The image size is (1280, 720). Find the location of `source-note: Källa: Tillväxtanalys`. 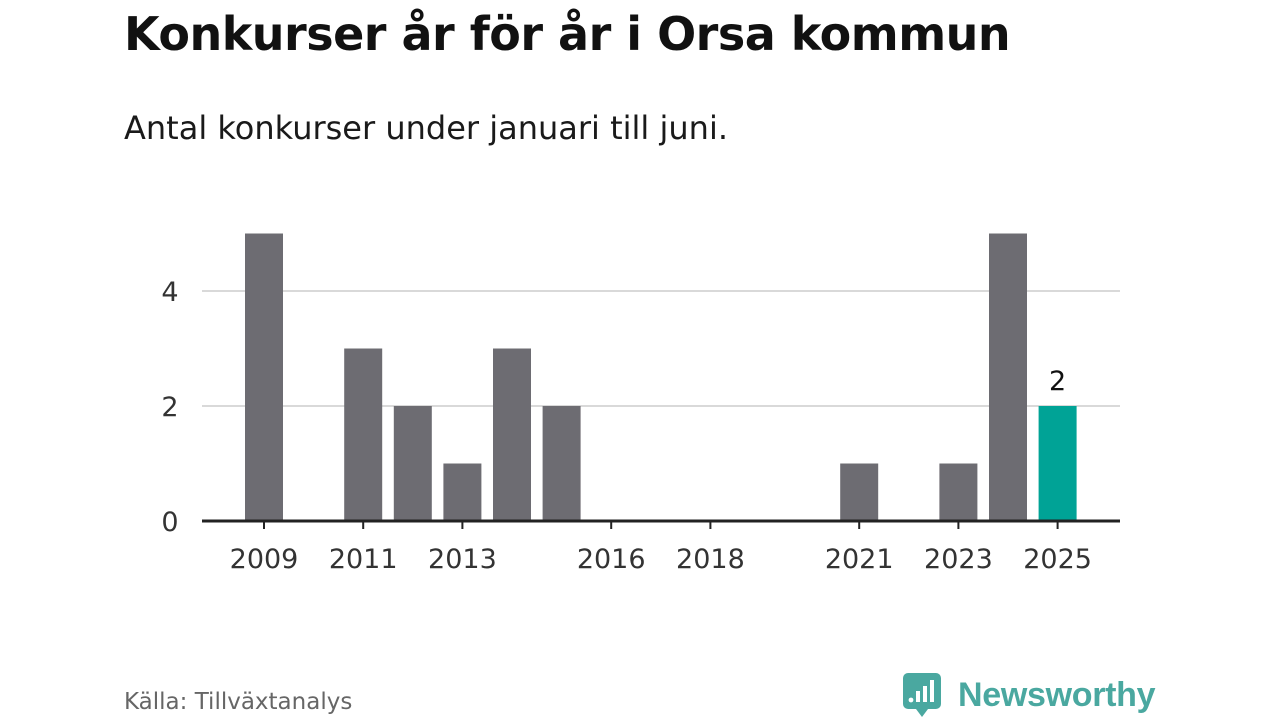

source-note: Källa: Tillväxtanalys is located at coordinates (238, 702).